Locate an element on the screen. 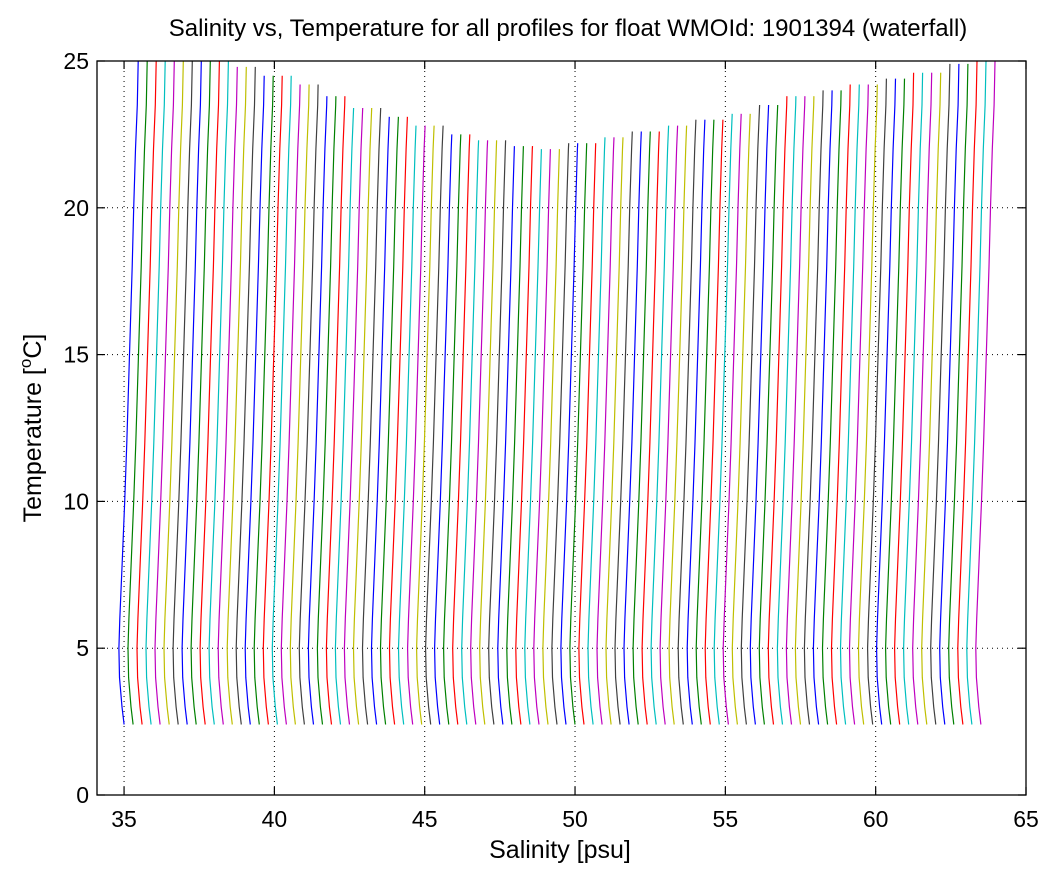  x-tick-label: 35 is located at coordinates (124, 819).